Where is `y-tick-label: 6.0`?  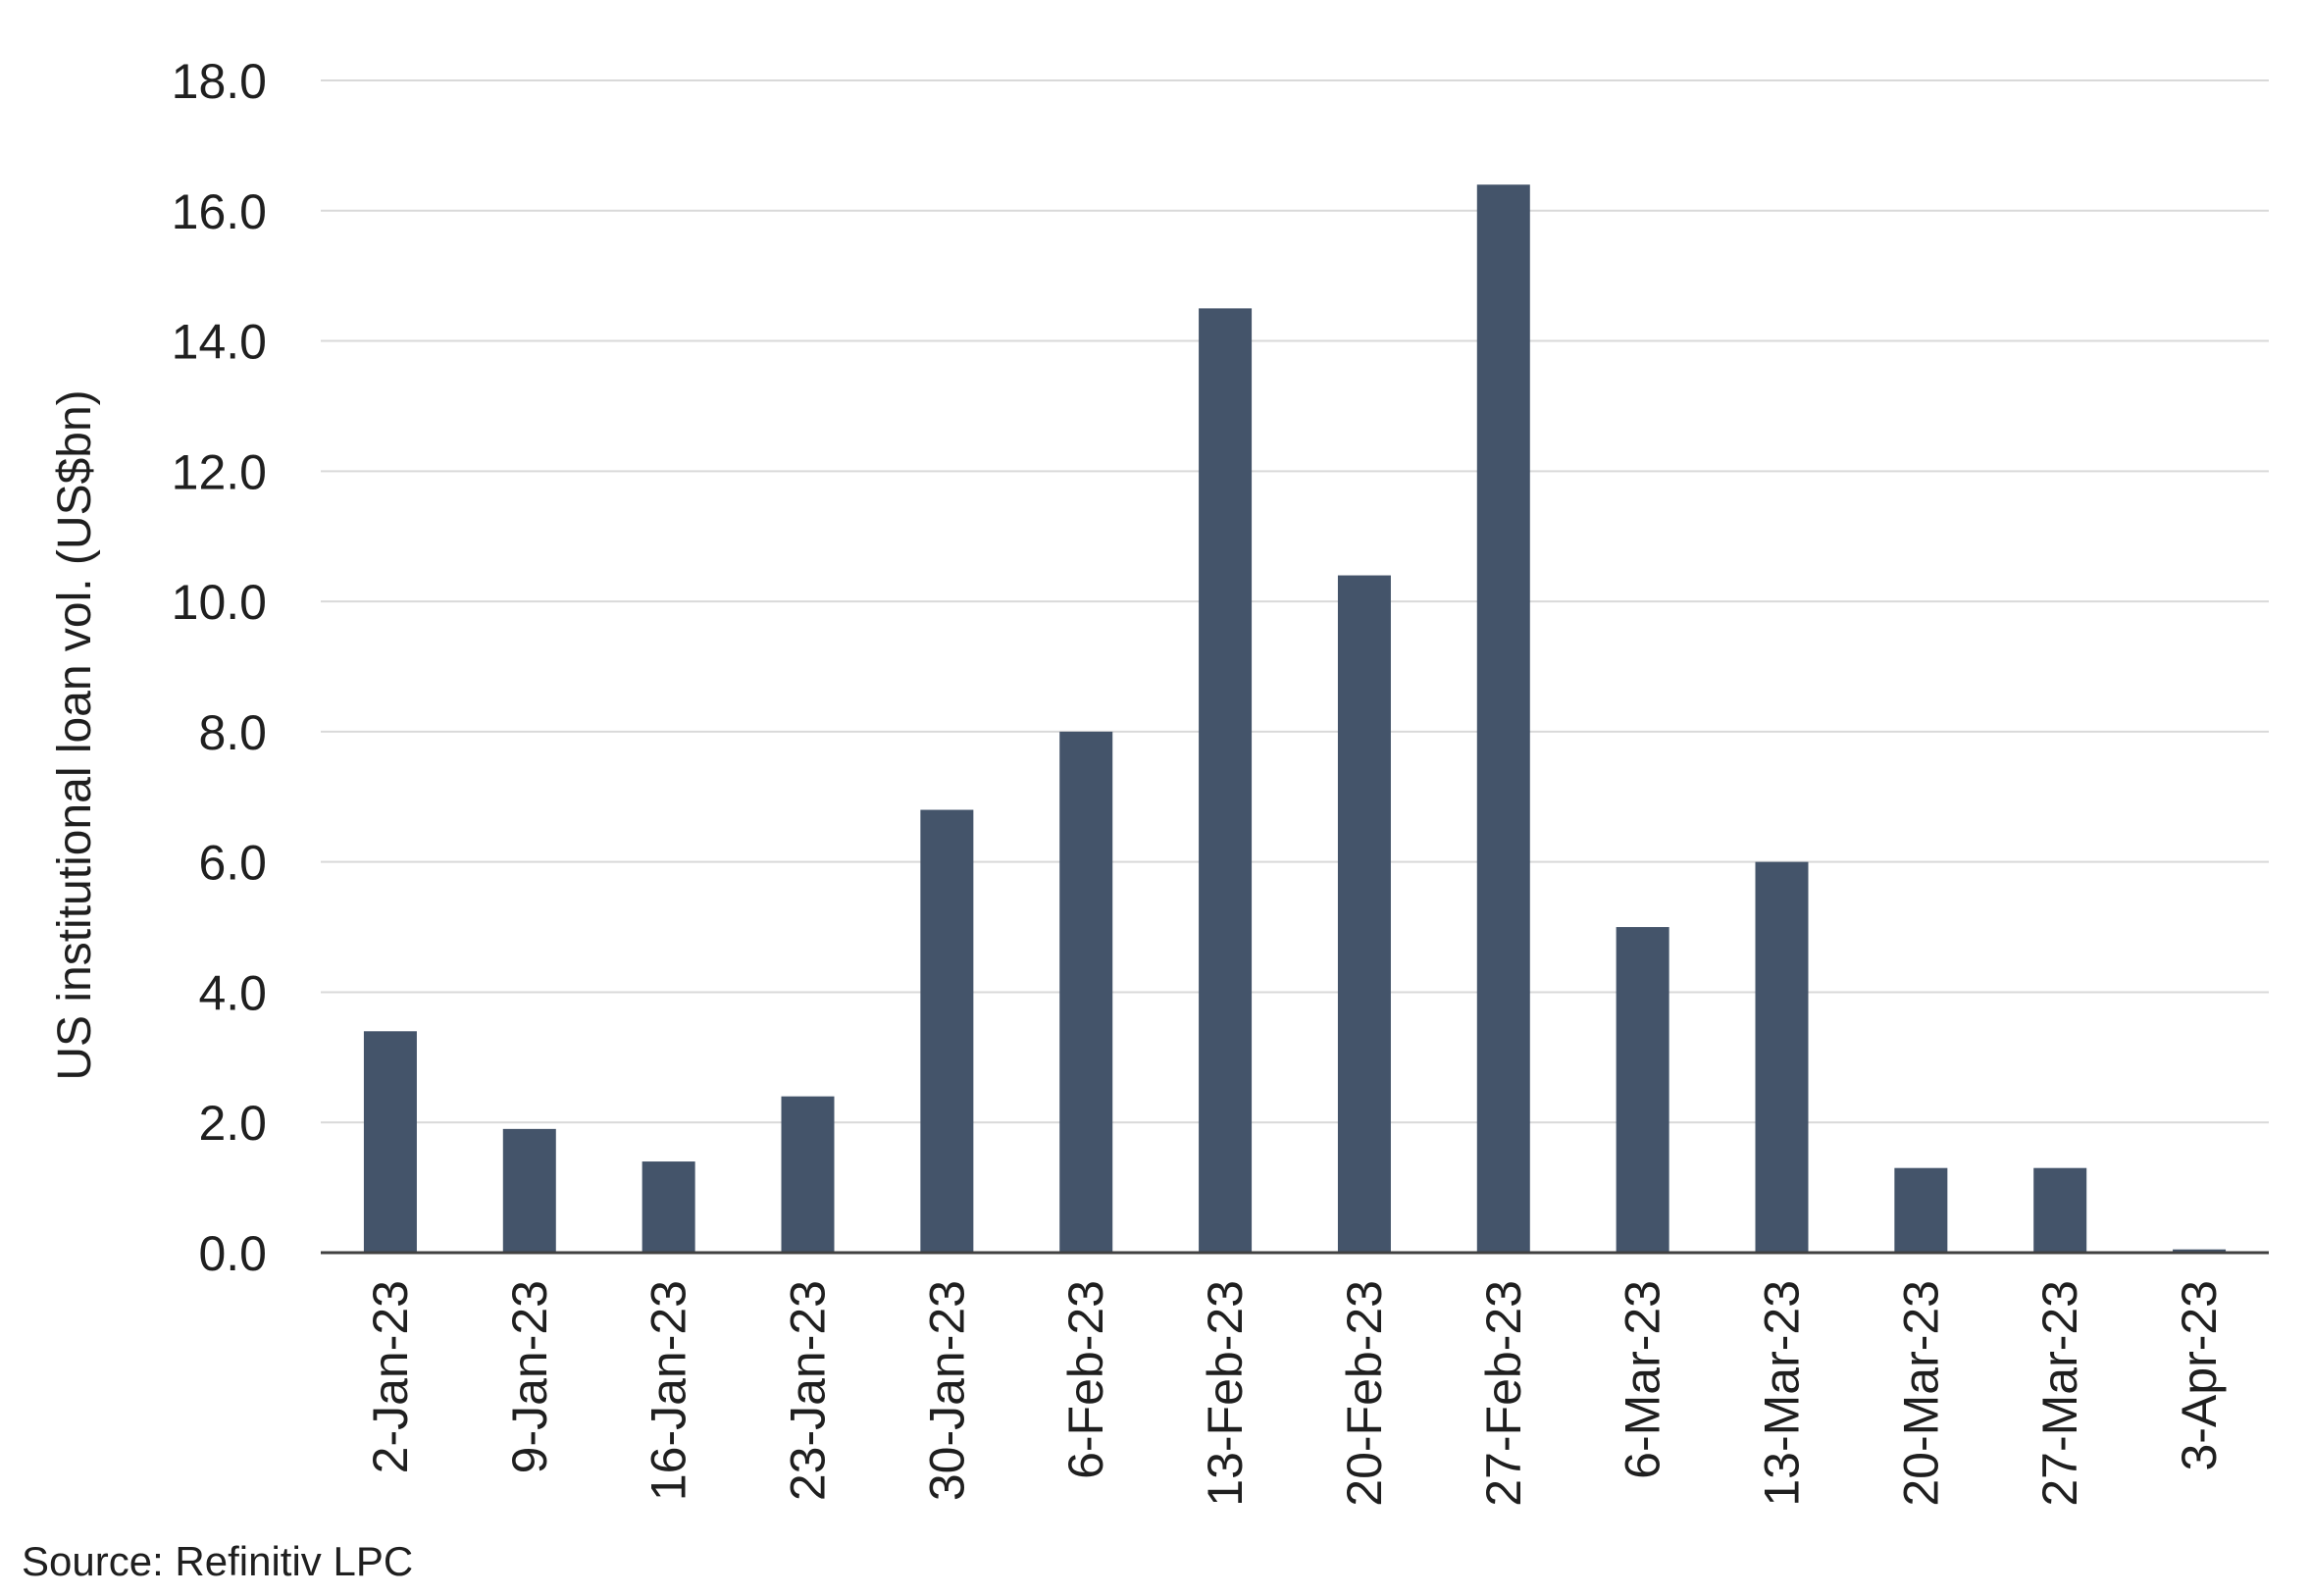 y-tick-label: 6.0 is located at coordinates (232, 863).